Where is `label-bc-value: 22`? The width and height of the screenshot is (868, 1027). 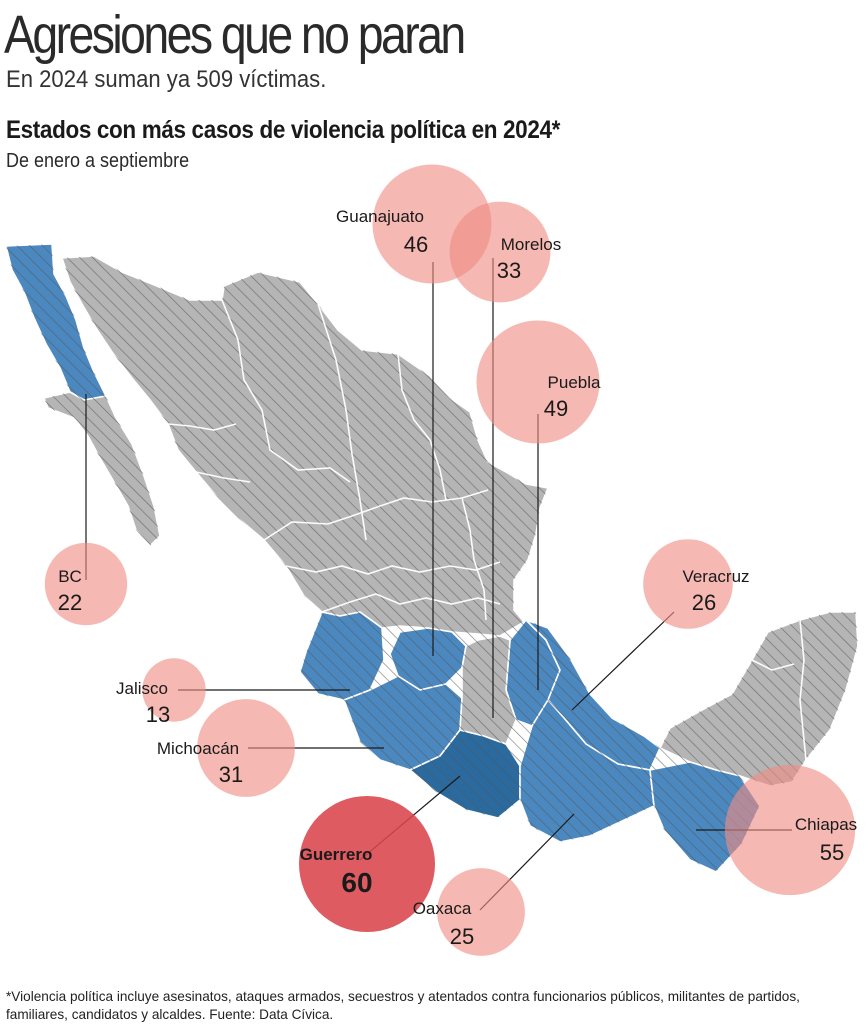
label-bc-value: 22 is located at coordinates (70, 602).